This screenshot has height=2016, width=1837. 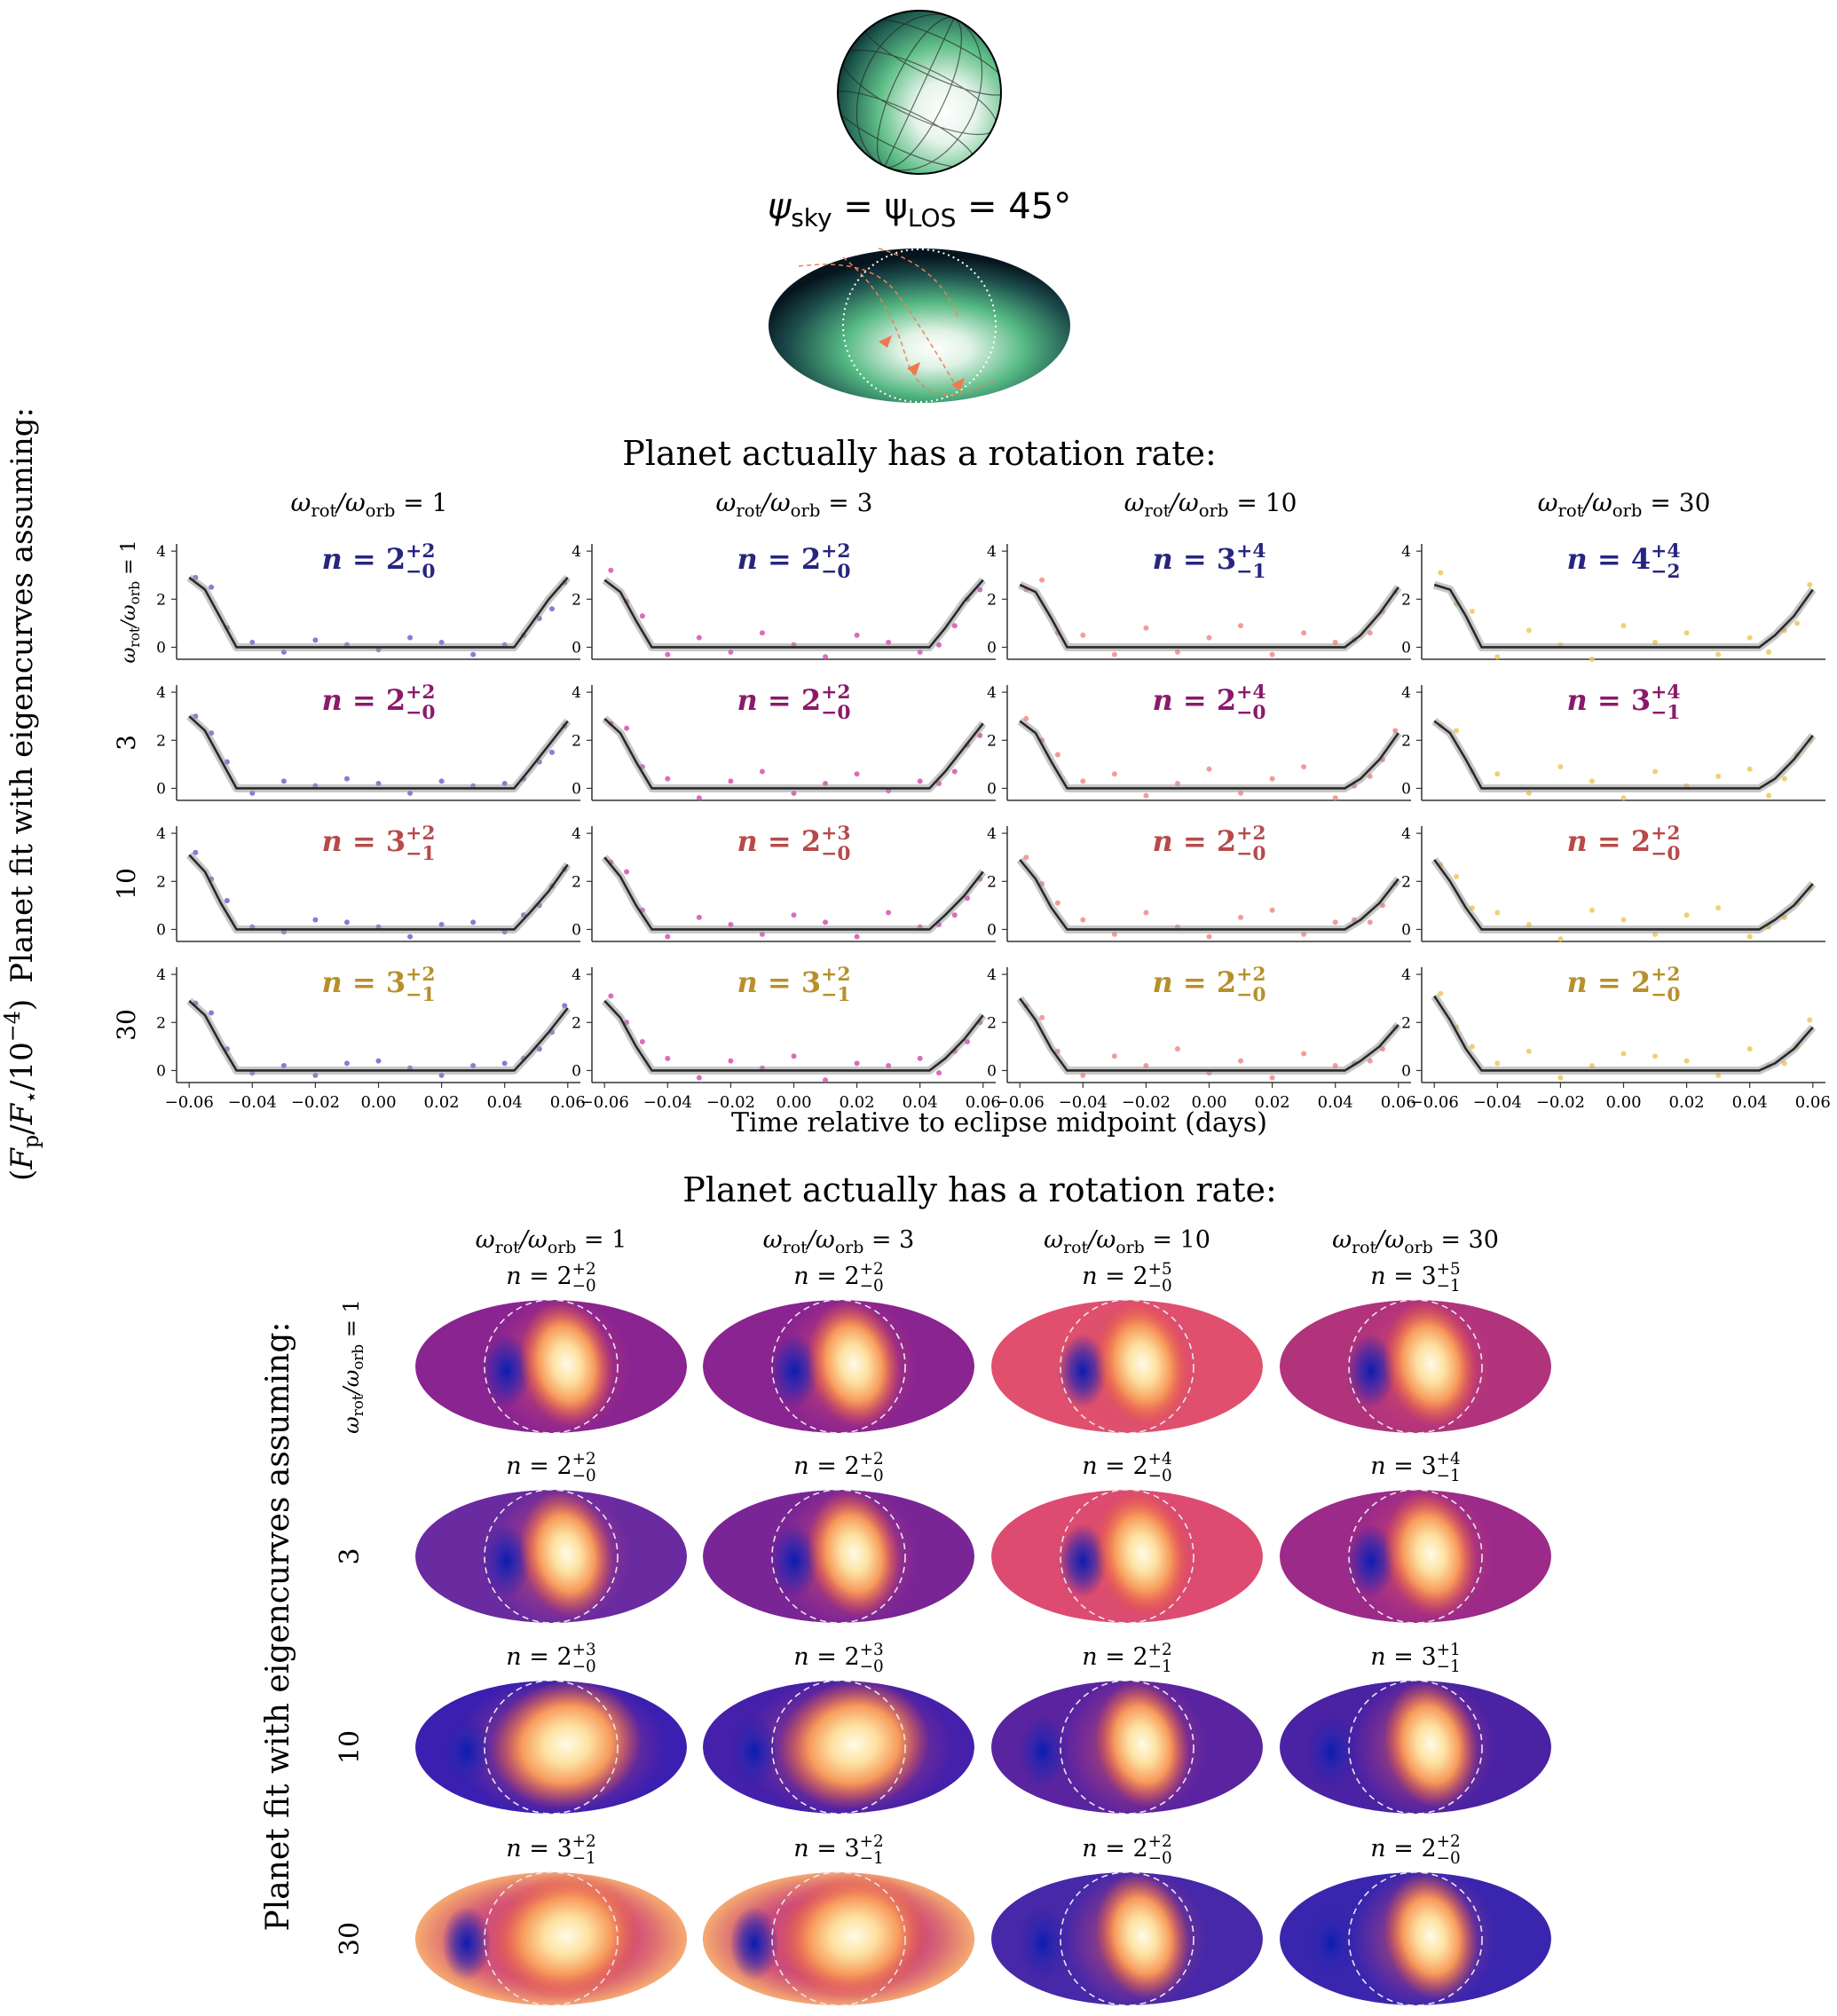 I want to click on x-tick-label: 0.02, so click(x=1272, y=1102).